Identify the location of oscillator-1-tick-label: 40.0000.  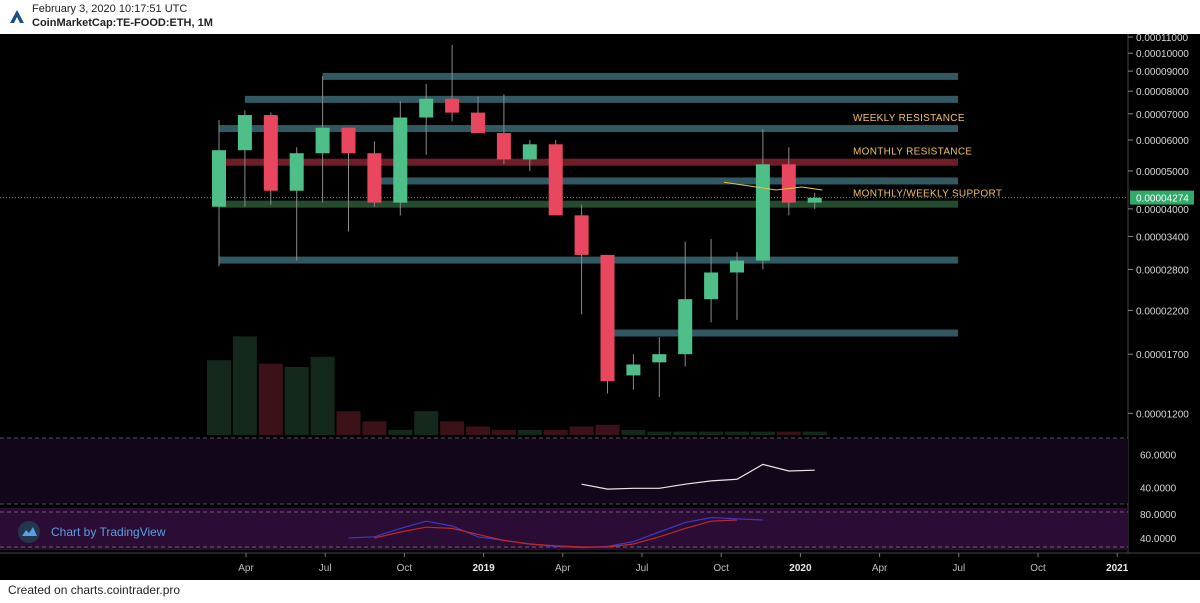
(1158, 489).